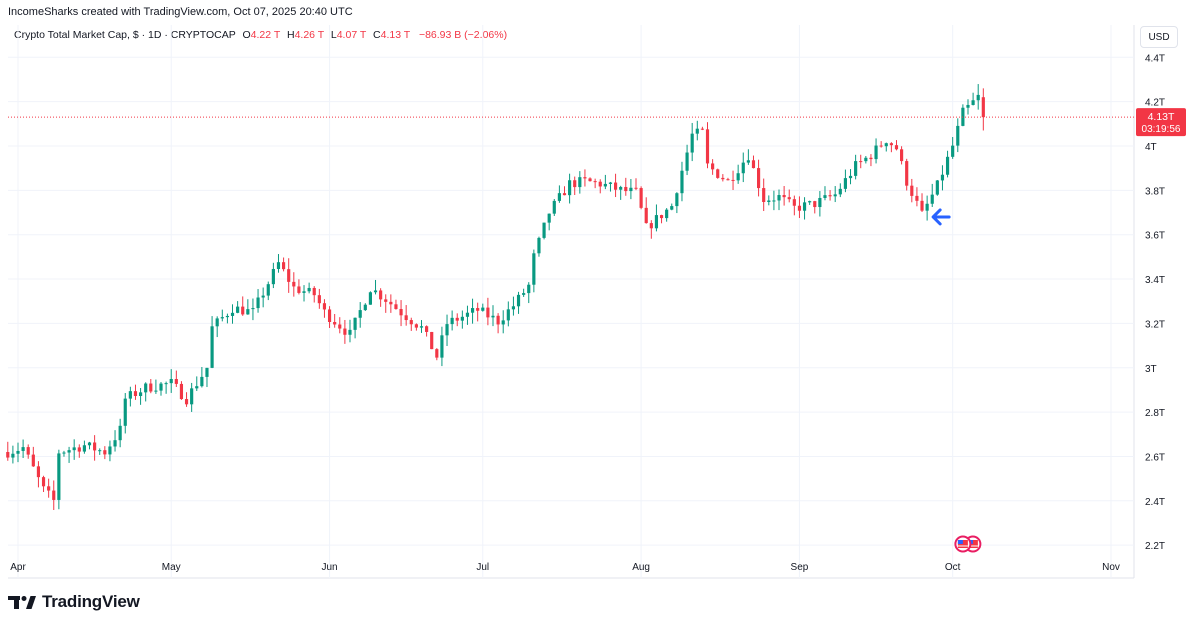 This screenshot has width=1200, height=627. Describe the element at coordinates (1159, 37) in the screenshot. I see `currency-button: USD` at that location.